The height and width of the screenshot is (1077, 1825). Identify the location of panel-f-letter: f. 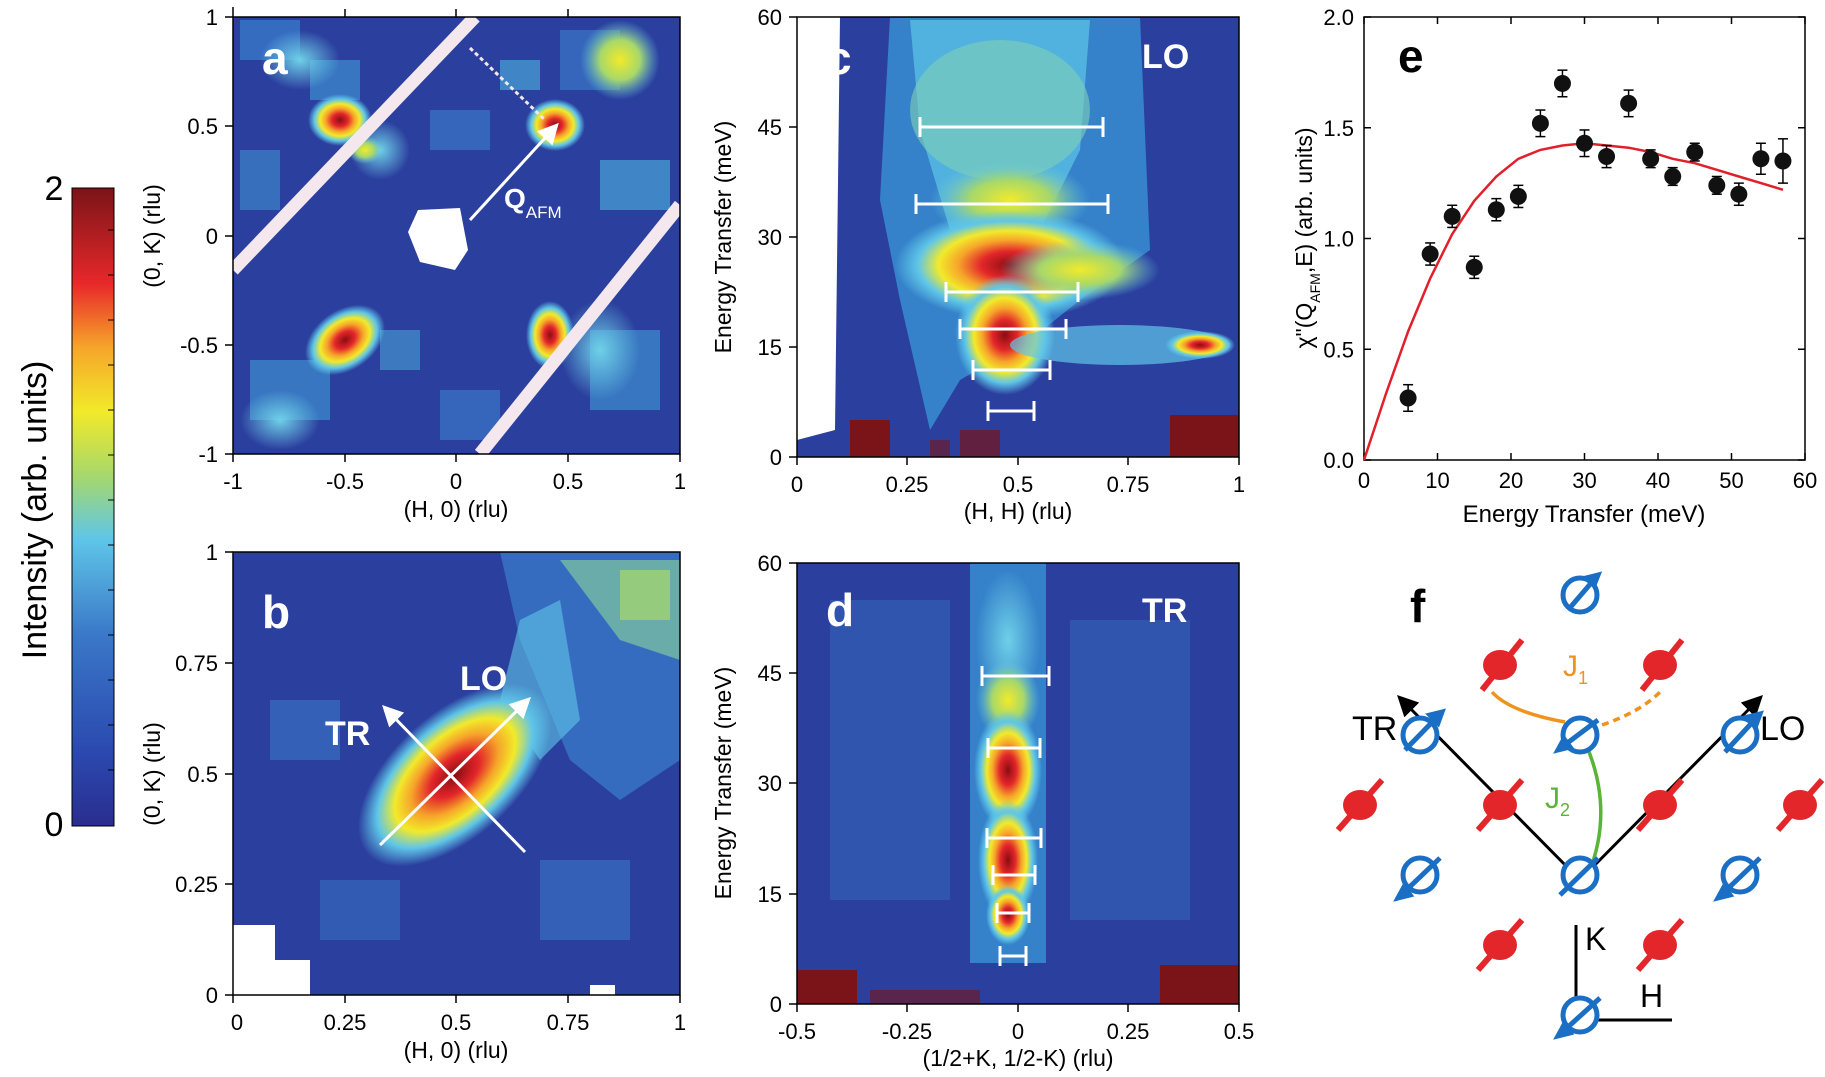
(1418, 606).